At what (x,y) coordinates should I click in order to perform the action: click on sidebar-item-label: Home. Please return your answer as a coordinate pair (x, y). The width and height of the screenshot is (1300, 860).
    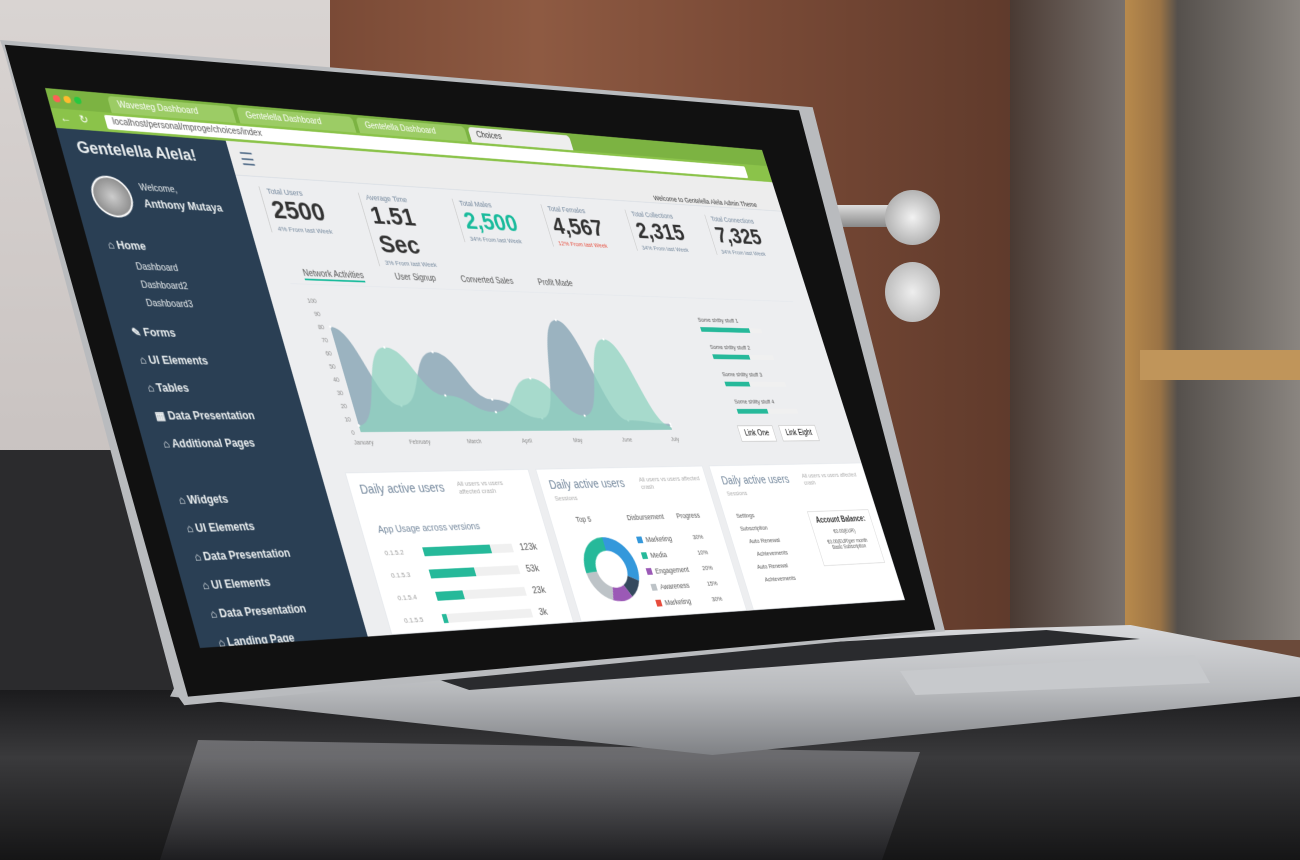
    Looking at the image, I should click on (131, 245).